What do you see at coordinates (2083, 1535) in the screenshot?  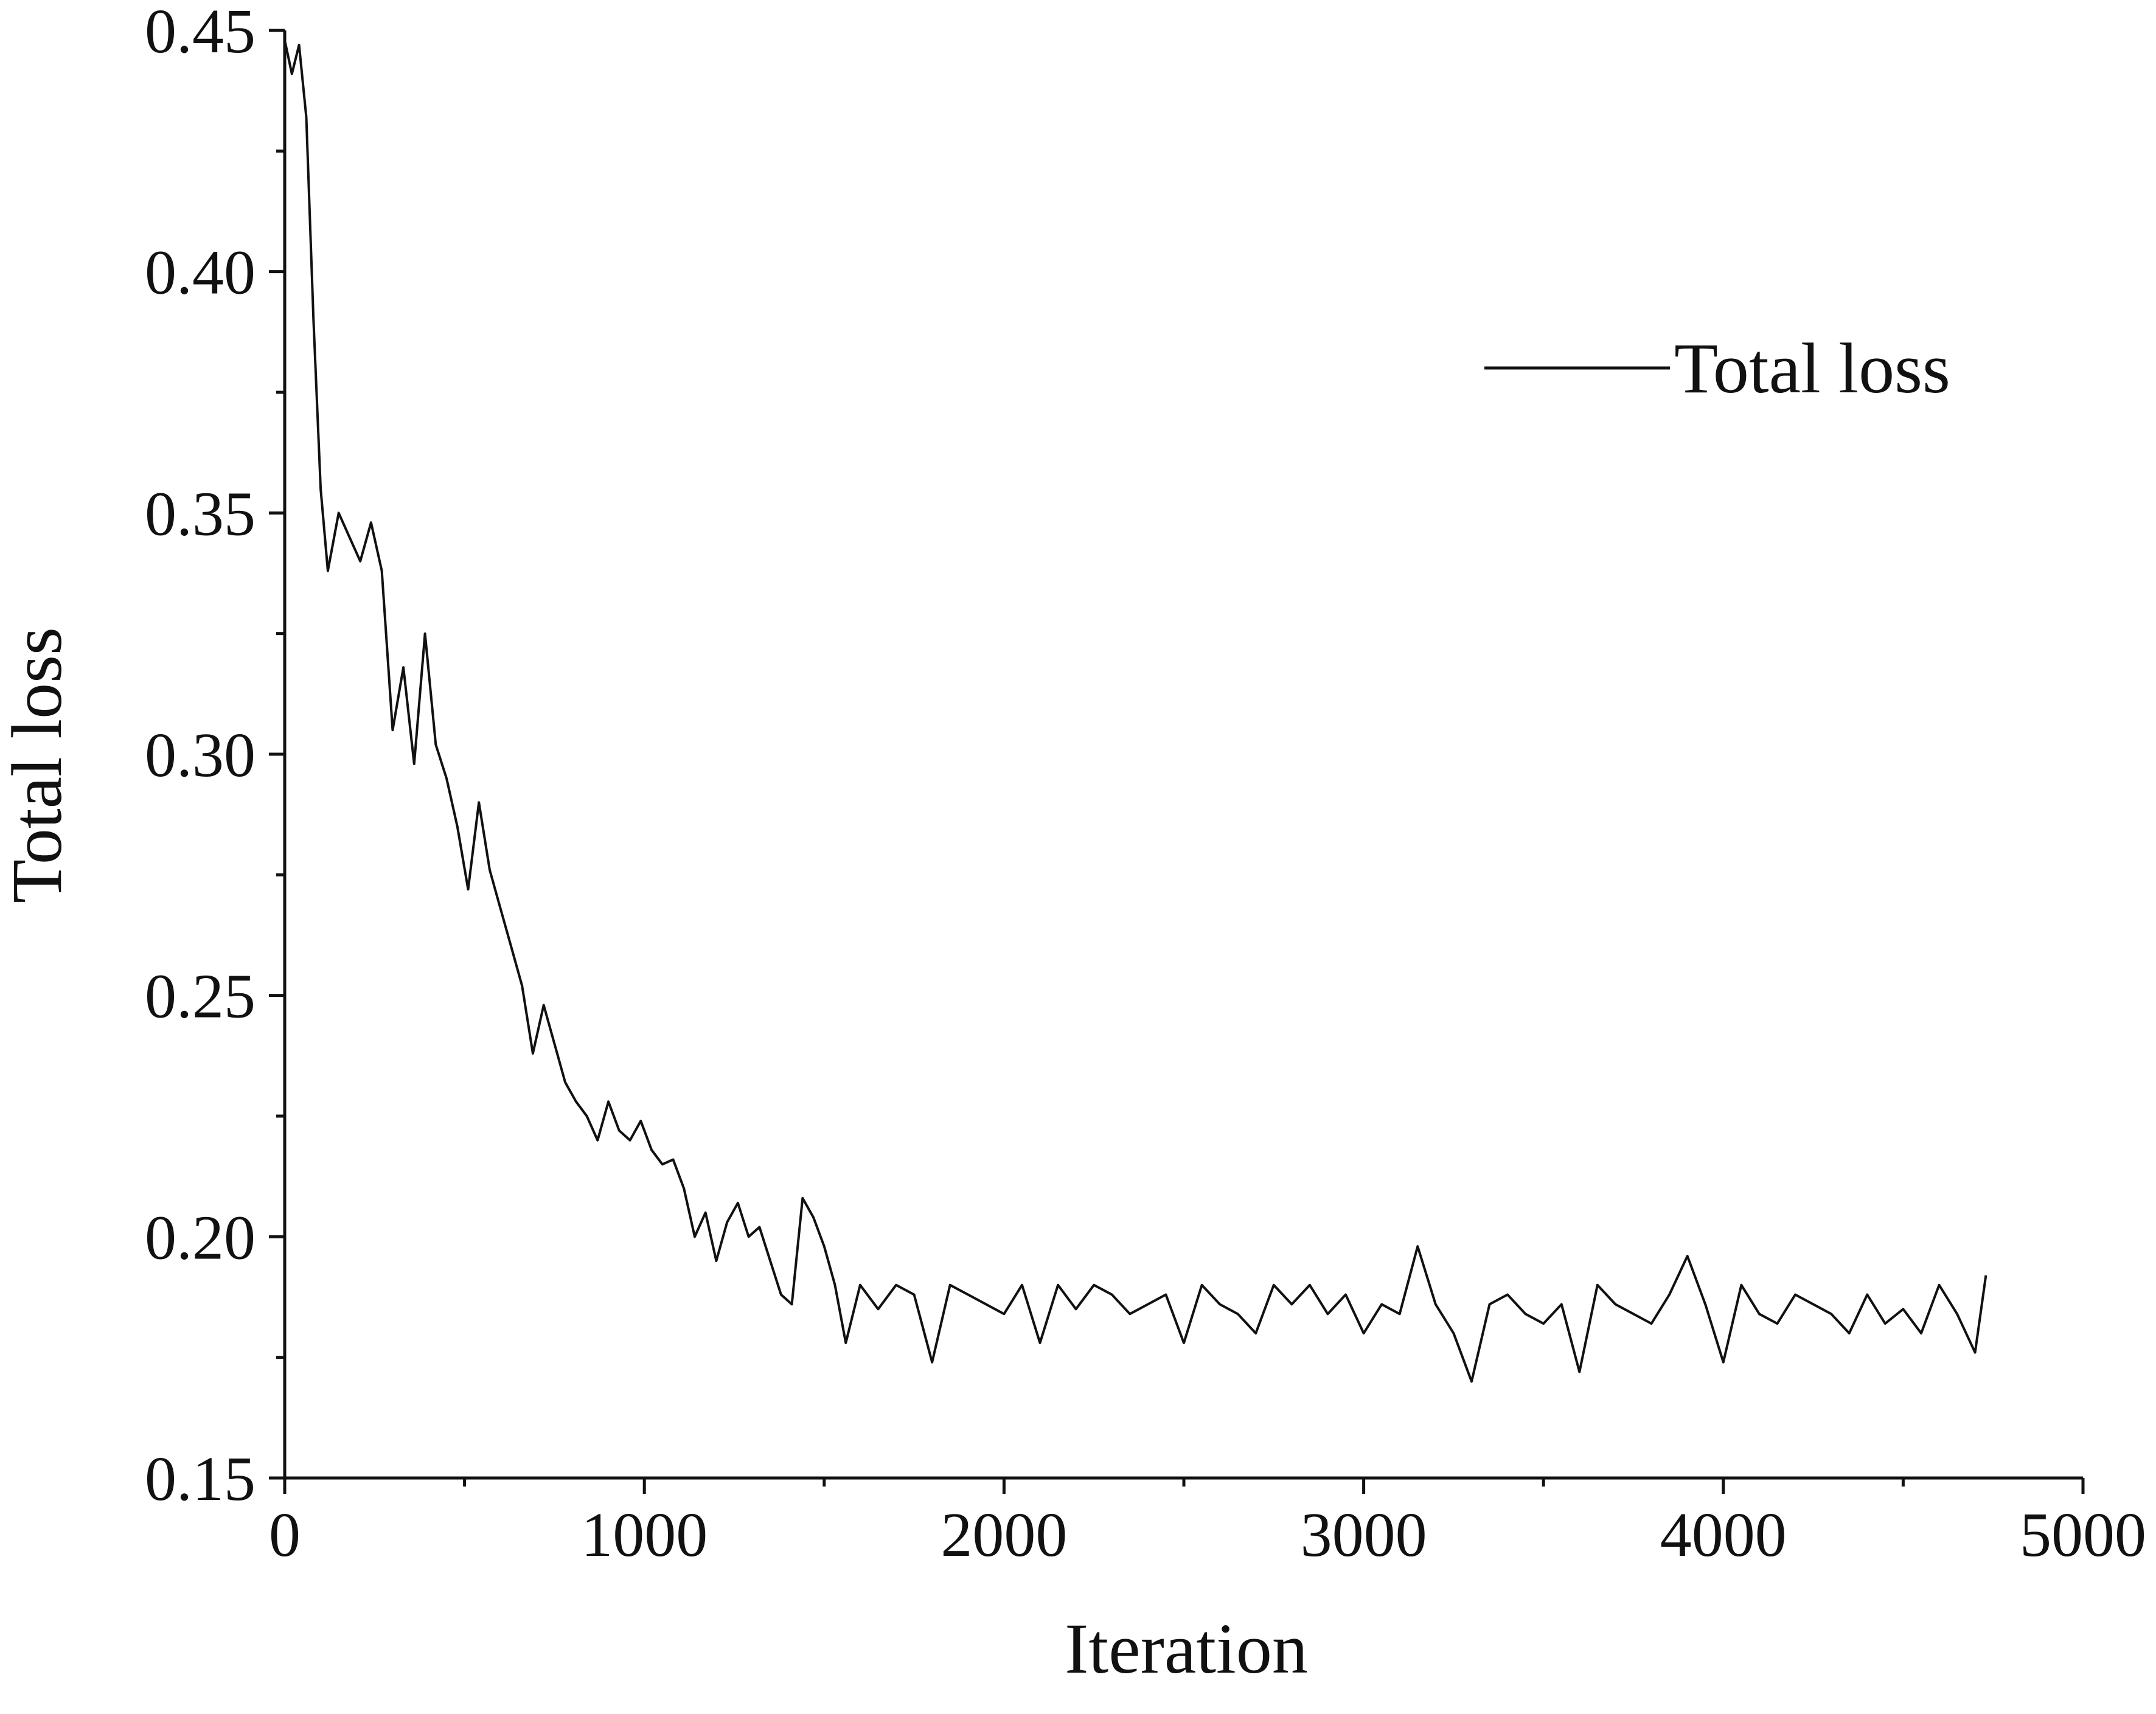 I see `x-tick-label: 5000` at bounding box center [2083, 1535].